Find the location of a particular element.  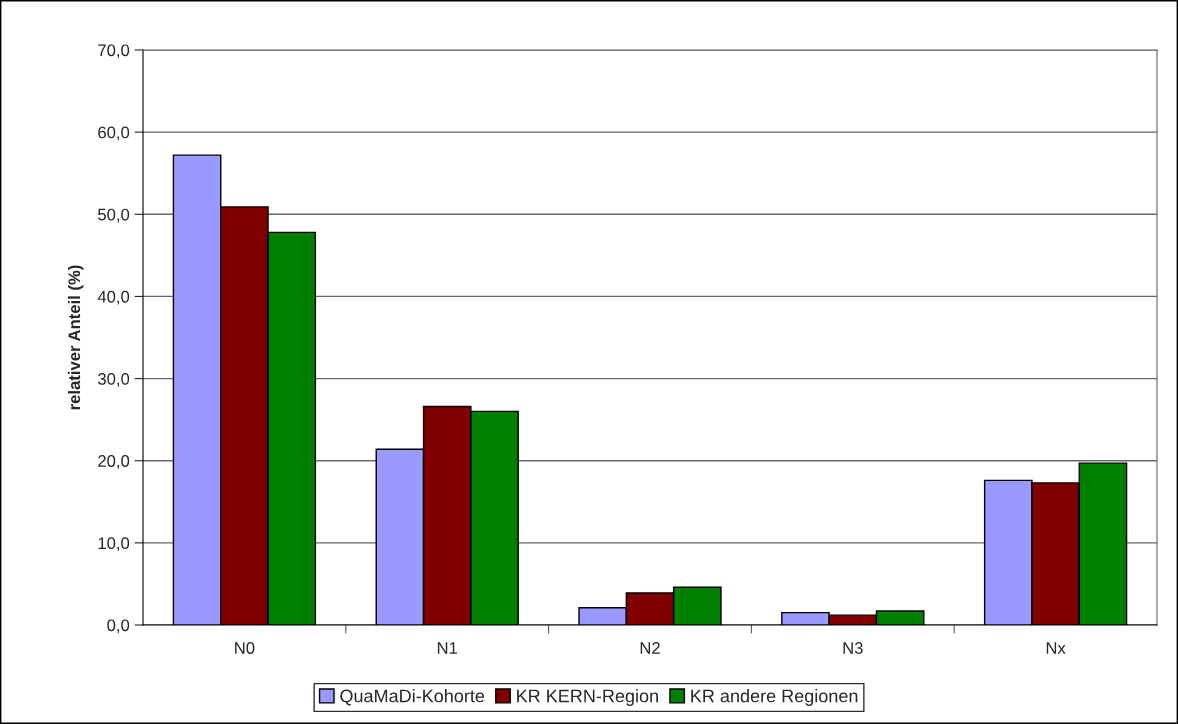

legend-label: KR KERN-Region is located at coordinates (587, 697).